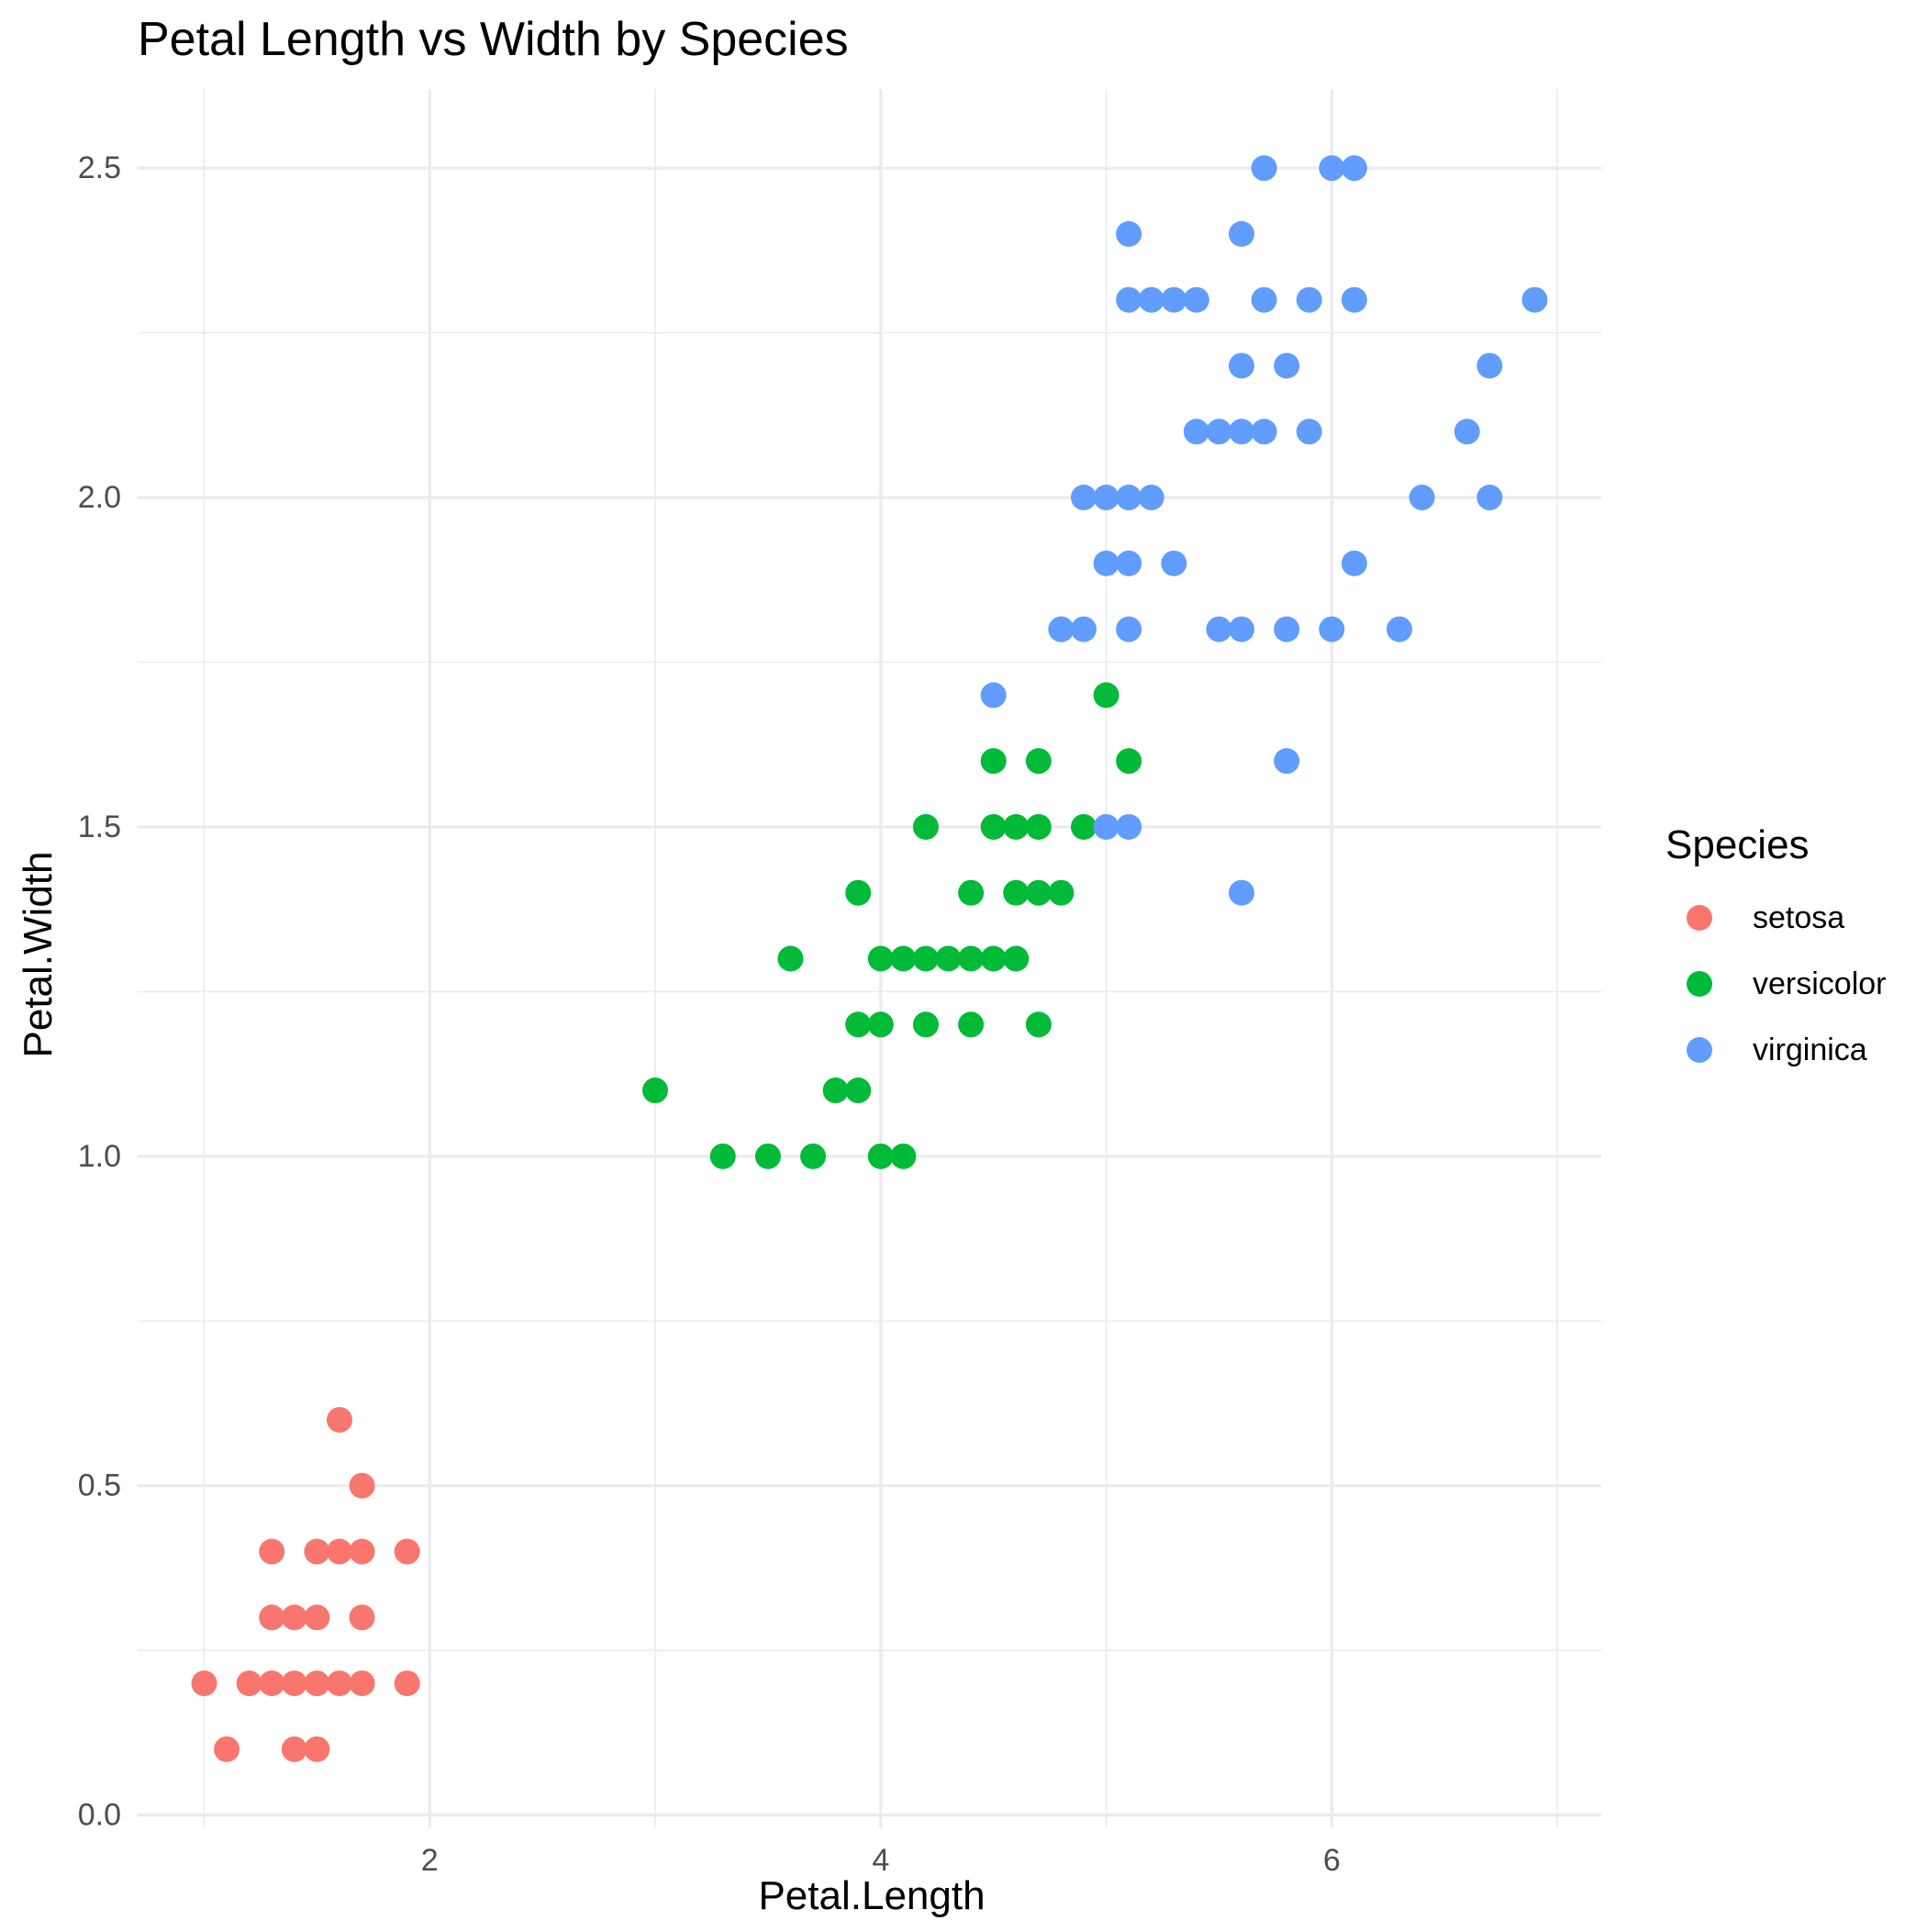 This screenshot has width=1927, height=1932. I want to click on legend-label-setosa: setosa, so click(1798, 917).